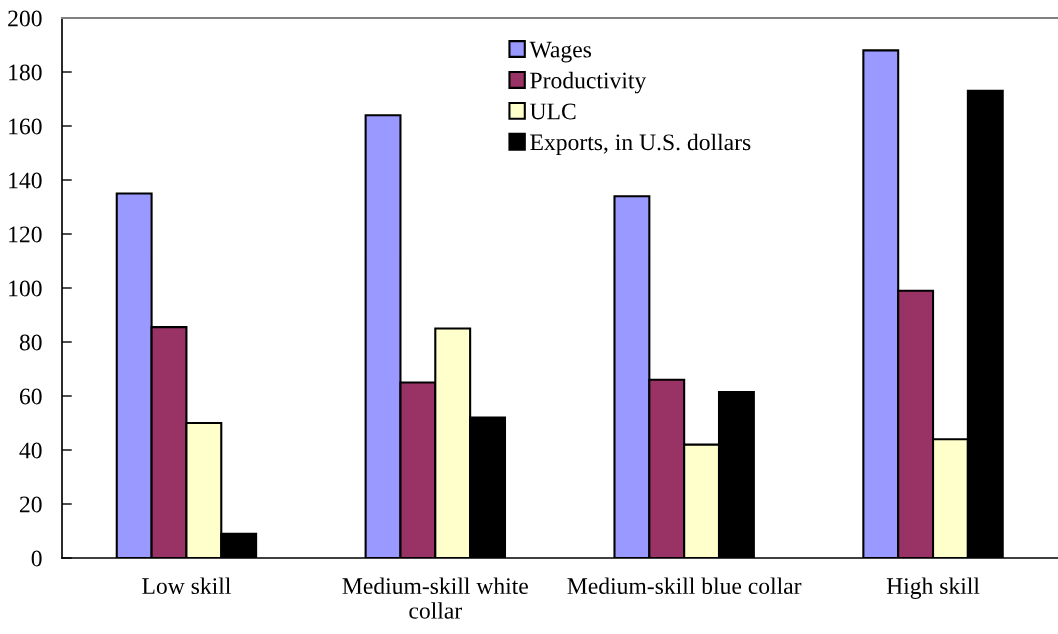 This screenshot has width=1058, height=634. Describe the element at coordinates (553, 111) in the screenshot. I see `legend-label: ULC` at that location.